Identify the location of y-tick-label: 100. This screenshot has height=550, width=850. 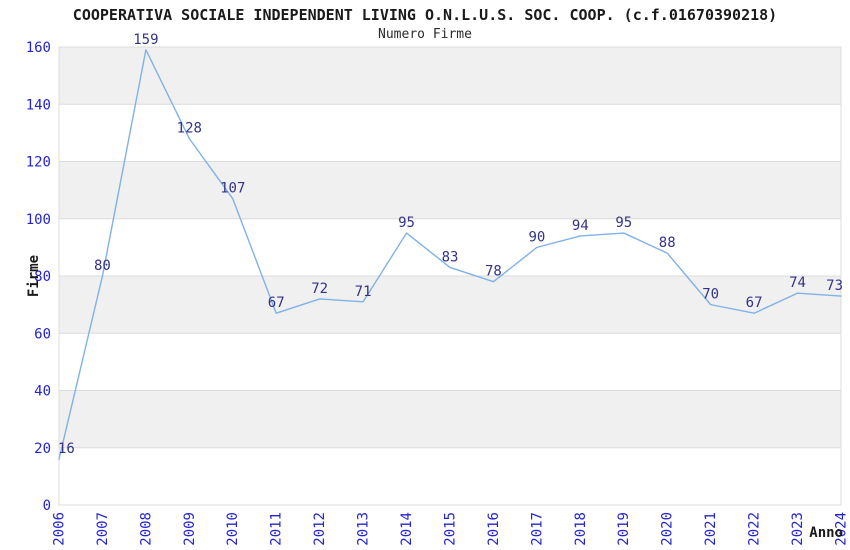
(38, 220).